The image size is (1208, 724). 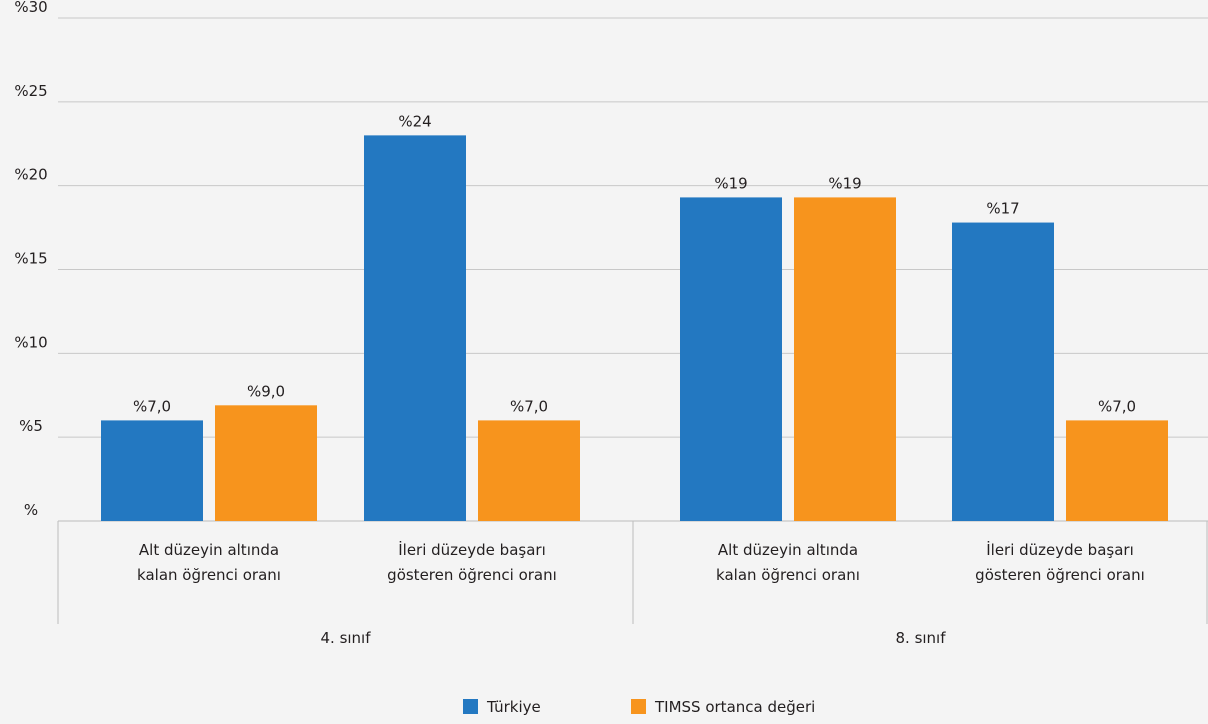 What do you see at coordinates (734, 707) in the screenshot?
I see `legend-label: TIMSS ortanca değeri` at bounding box center [734, 707].